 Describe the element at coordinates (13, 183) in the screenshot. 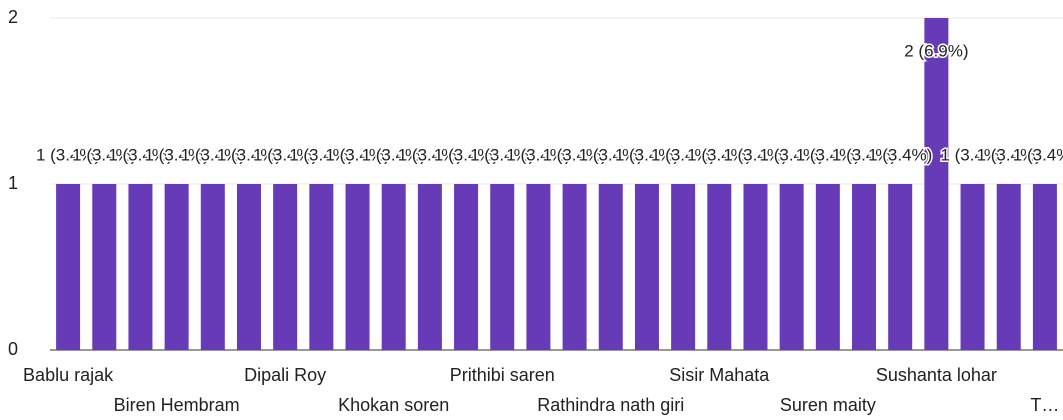

I see `y-tick-label: 1` at that location.